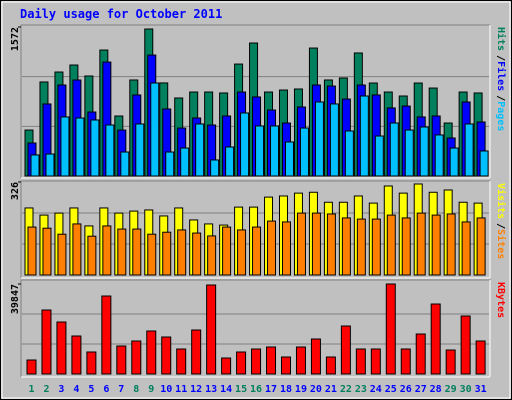 The height and width of the screenshot is (400, 512). What do you see at coordinates (346, 389) in the screenshot?
I see `x-tick-label: 22` at bounding box center [346, 389].